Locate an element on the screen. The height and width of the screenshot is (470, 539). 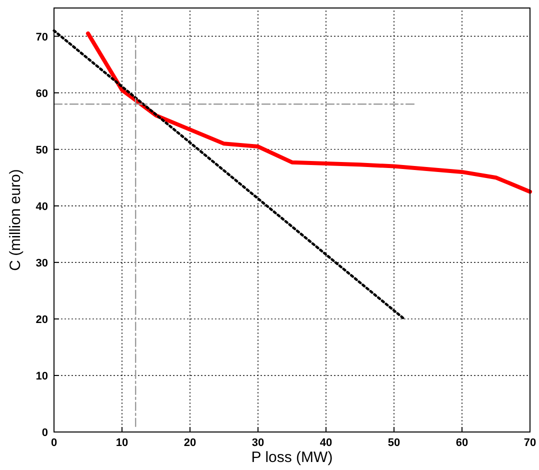
y-tick-label: 20 is located at coordinates (42, 320).